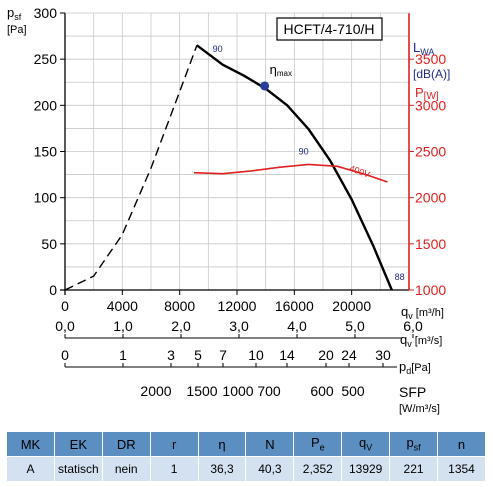 The width and height of the screenshot is (493, 487). What do you see at coordinates (237, 391) in the screenshot?
I see `x-axis-4-tick-label: 1000` at bounding box center [237, 391].